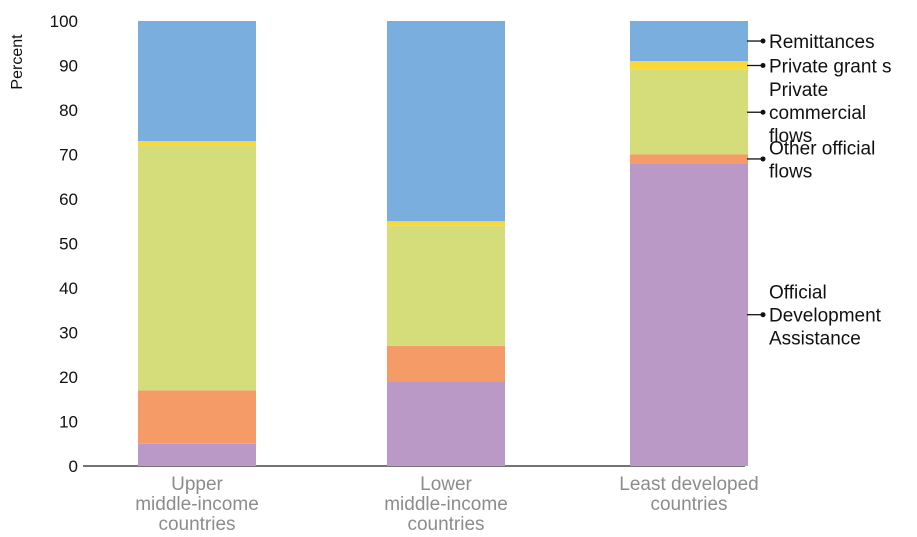 This screenshot has height=537, width=917. What do you see at coordinates (73, 466) in the screenshot?
I see `y-tick-label-0: 0` at bounding box center [73, 466].